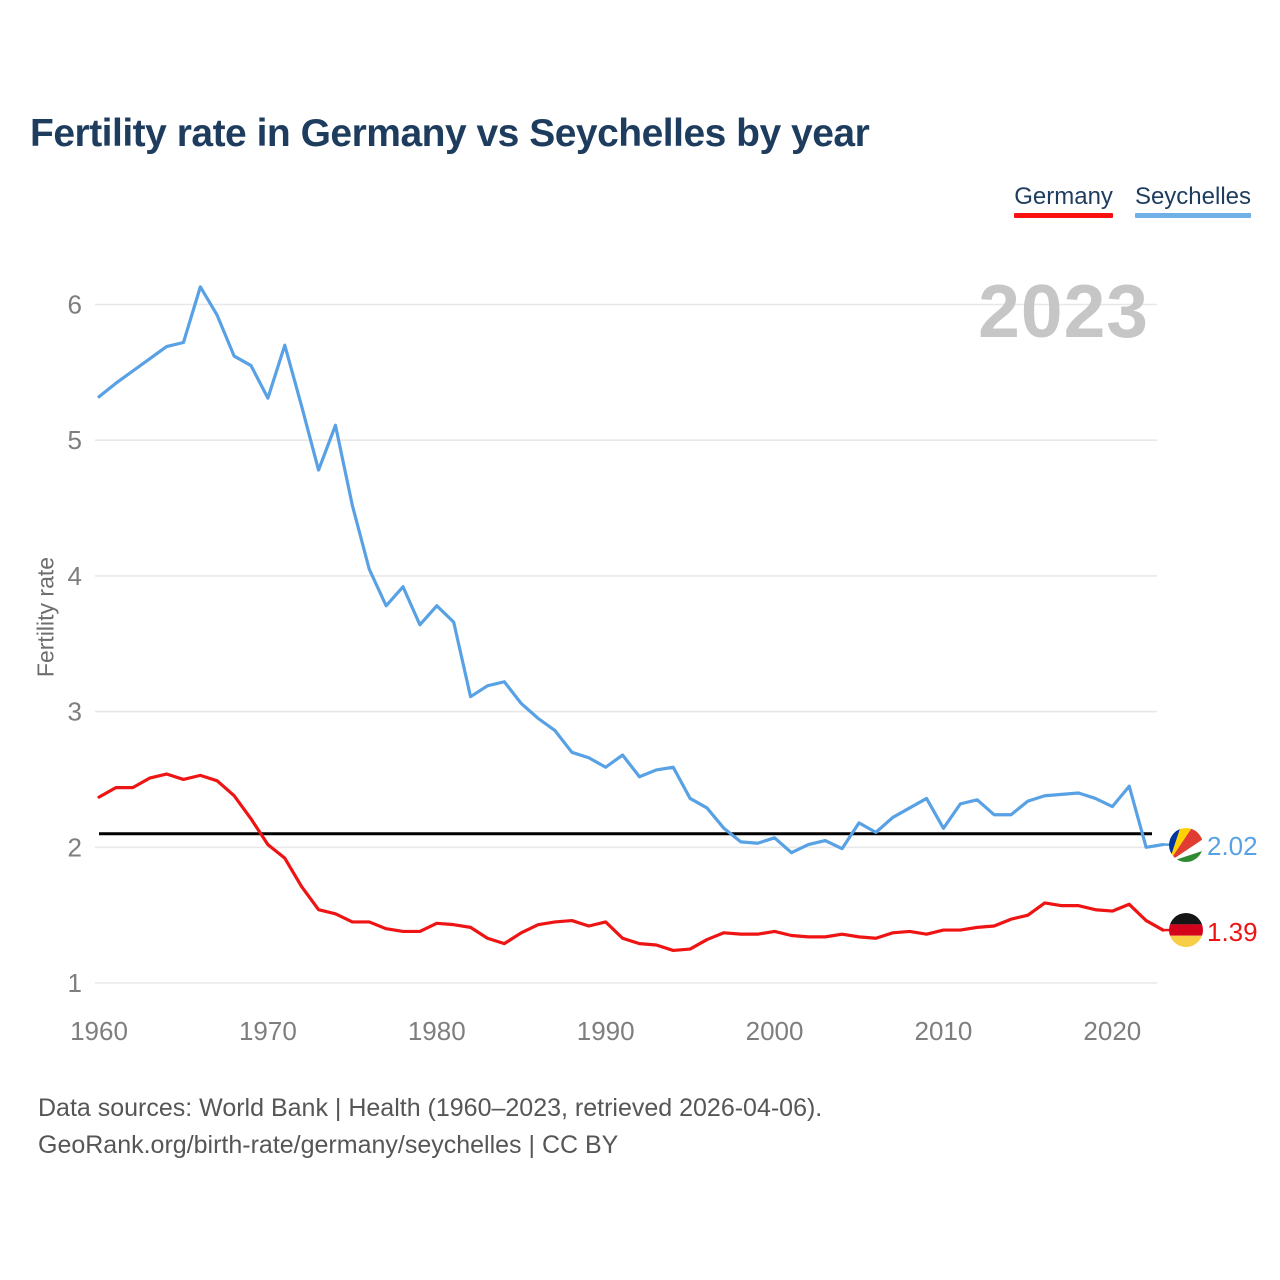 This screenshot has width=1280, height=1280. What do you see at coordinates (268, 1031) in the screenshot?
I see `svg-text: 1970` at bounding box center [268, 1031].